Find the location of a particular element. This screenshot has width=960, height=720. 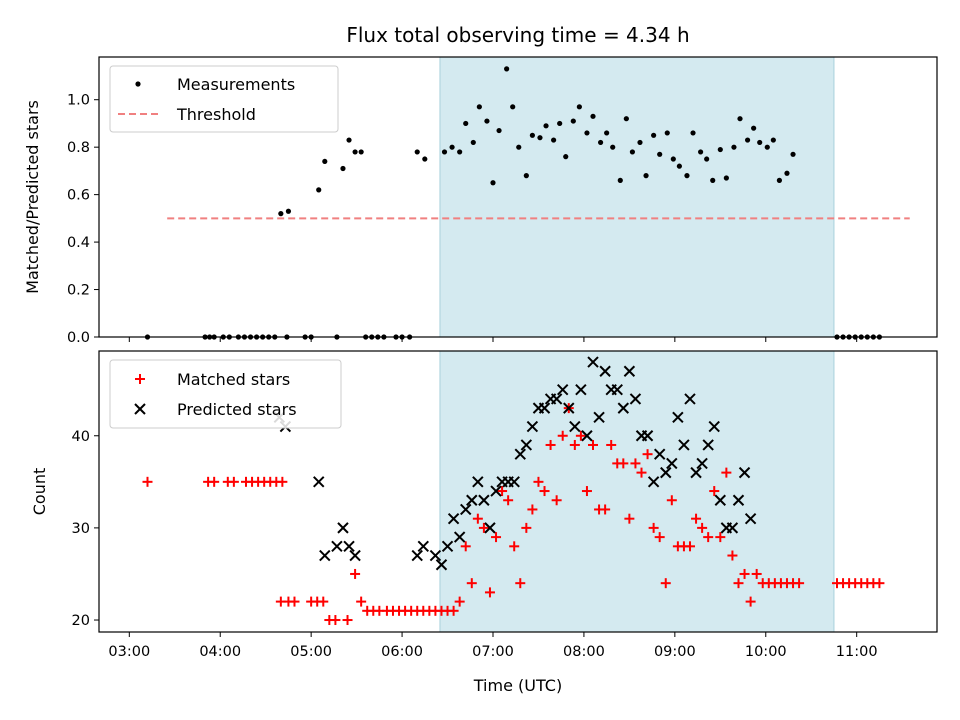

bottom-xtick-label: 11:00 is located at coordinates (857, 652).